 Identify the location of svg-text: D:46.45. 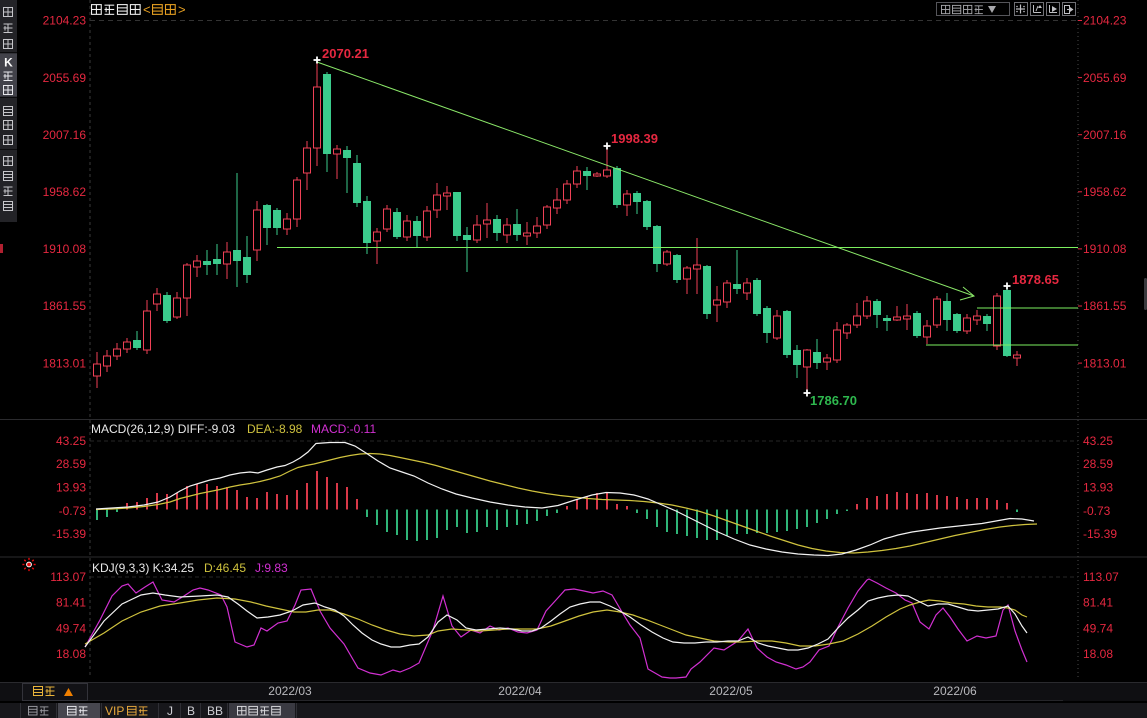
(225, 568).